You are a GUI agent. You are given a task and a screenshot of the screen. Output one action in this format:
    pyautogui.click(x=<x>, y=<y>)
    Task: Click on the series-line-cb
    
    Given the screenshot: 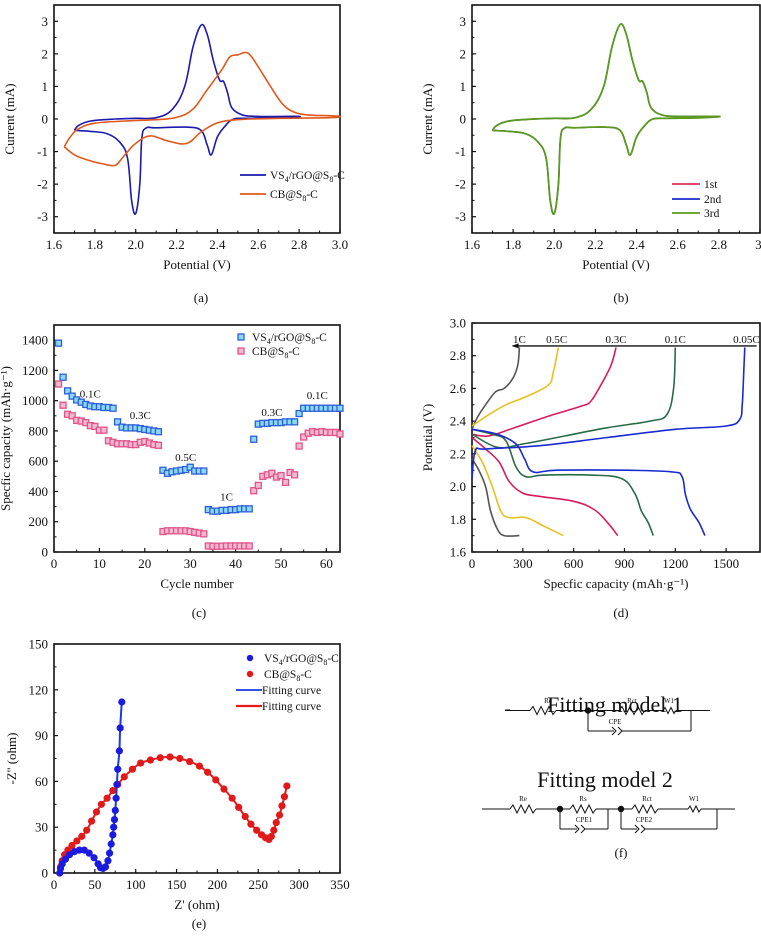 What is the action you would take?
    pyautogui.click(x=202, y=109)
    